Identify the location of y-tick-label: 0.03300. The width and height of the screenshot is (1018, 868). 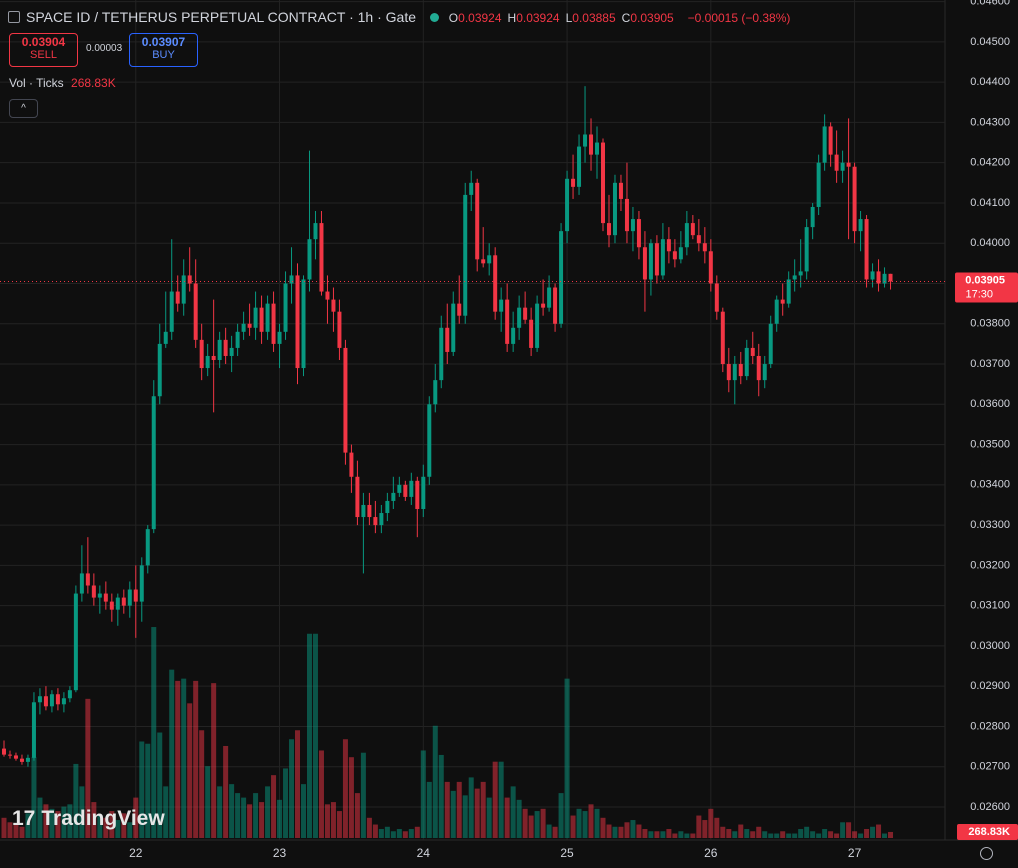
(990, 525).